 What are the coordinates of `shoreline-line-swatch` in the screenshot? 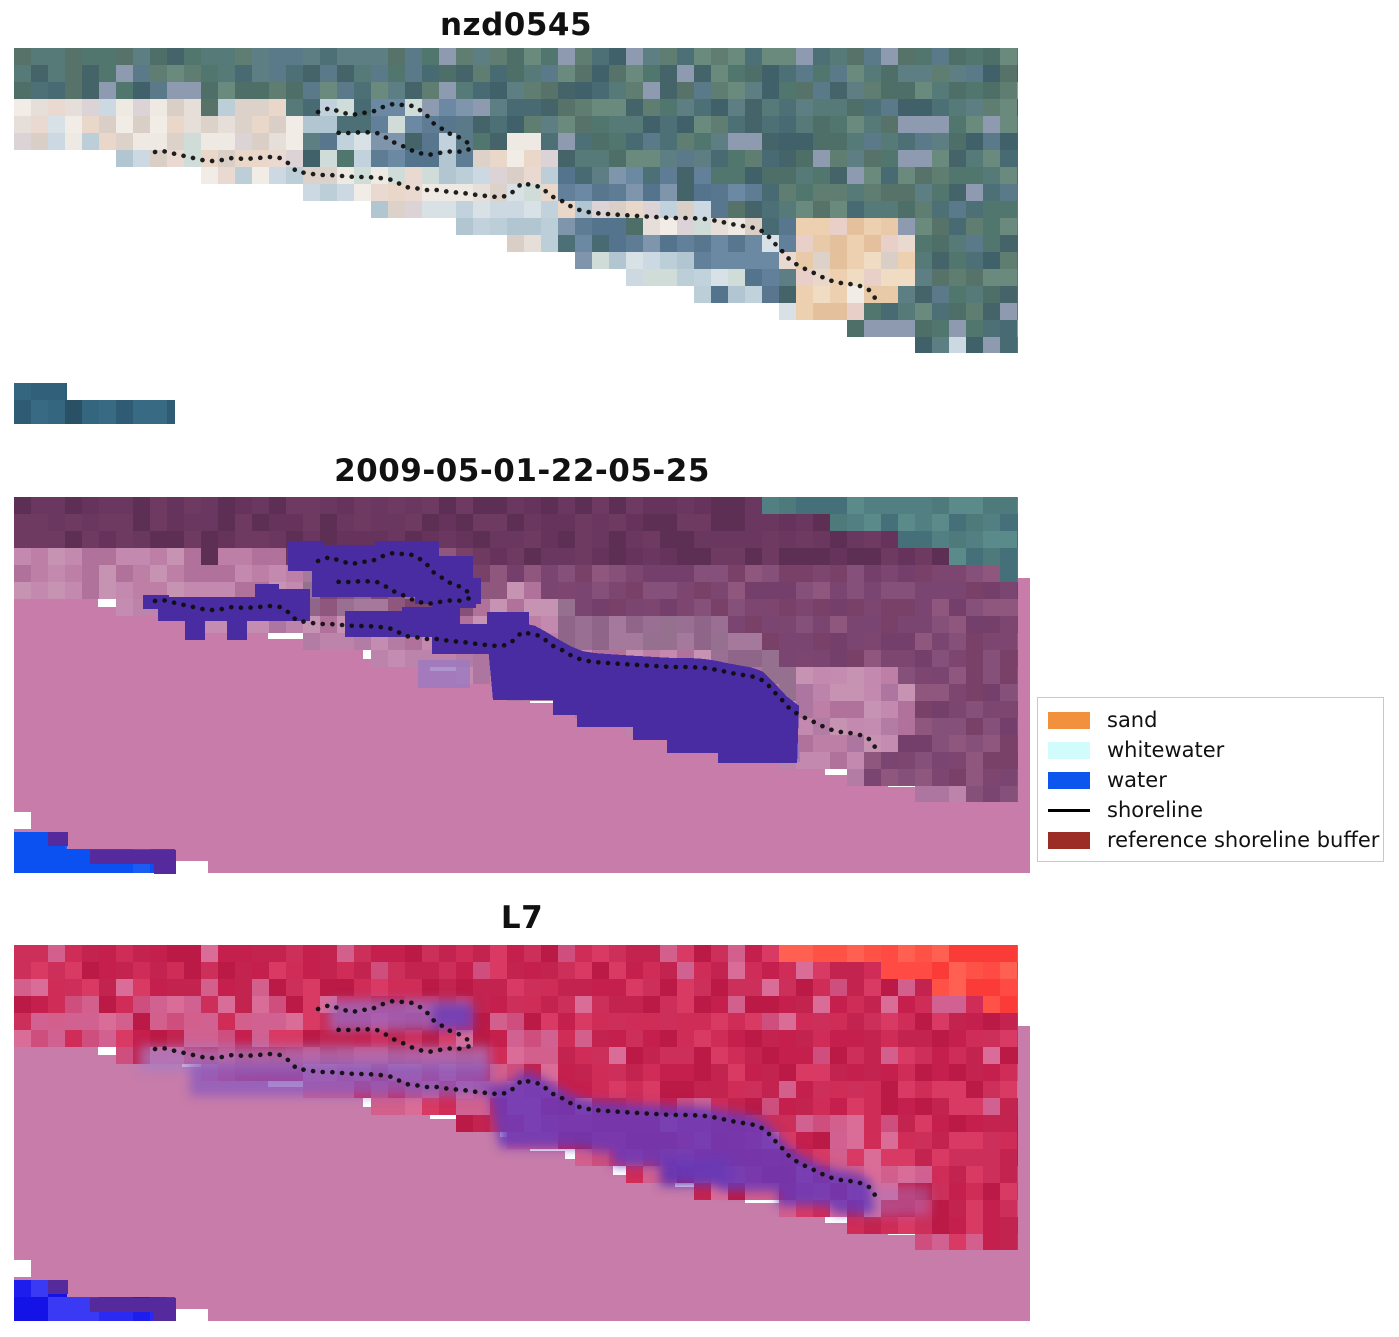 It's located at (1069, 810).